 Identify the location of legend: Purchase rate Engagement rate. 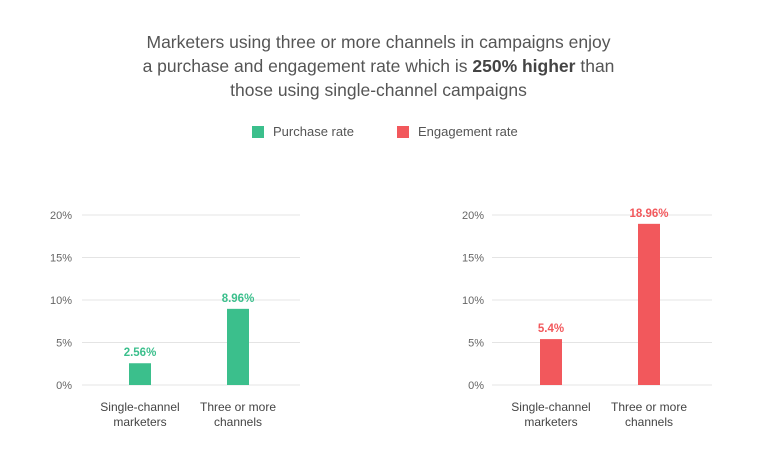
(378, 134).